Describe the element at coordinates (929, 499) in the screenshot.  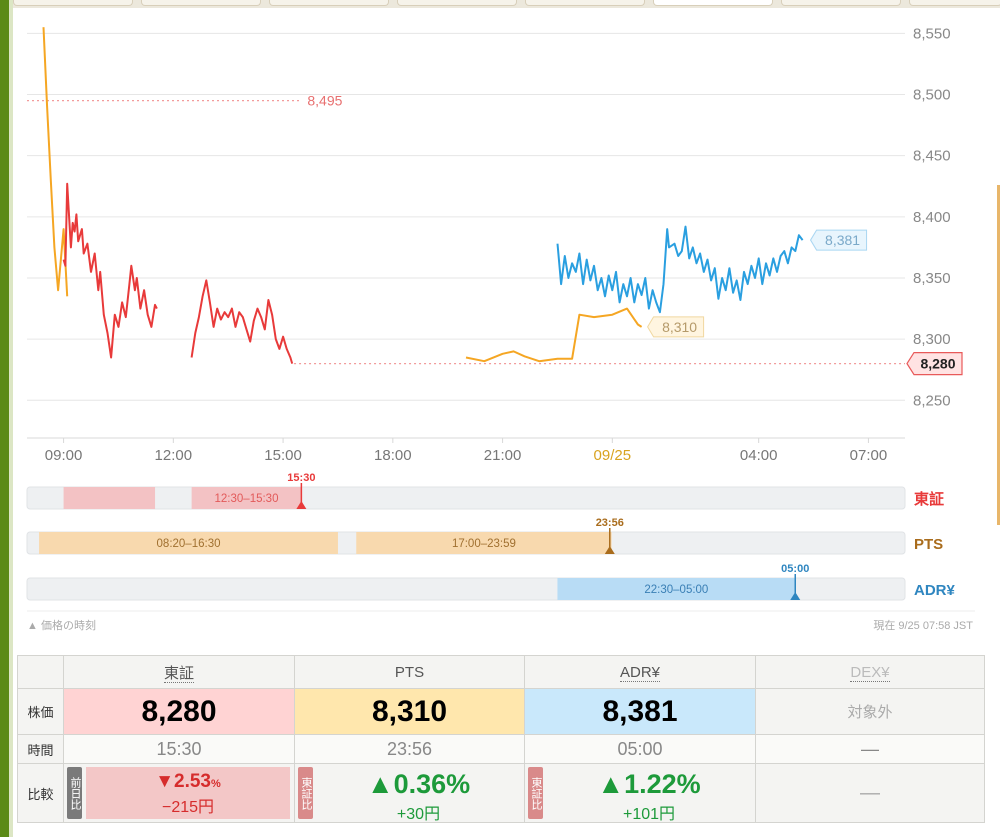
I see `session-row-name-tse: 東証` at that location.